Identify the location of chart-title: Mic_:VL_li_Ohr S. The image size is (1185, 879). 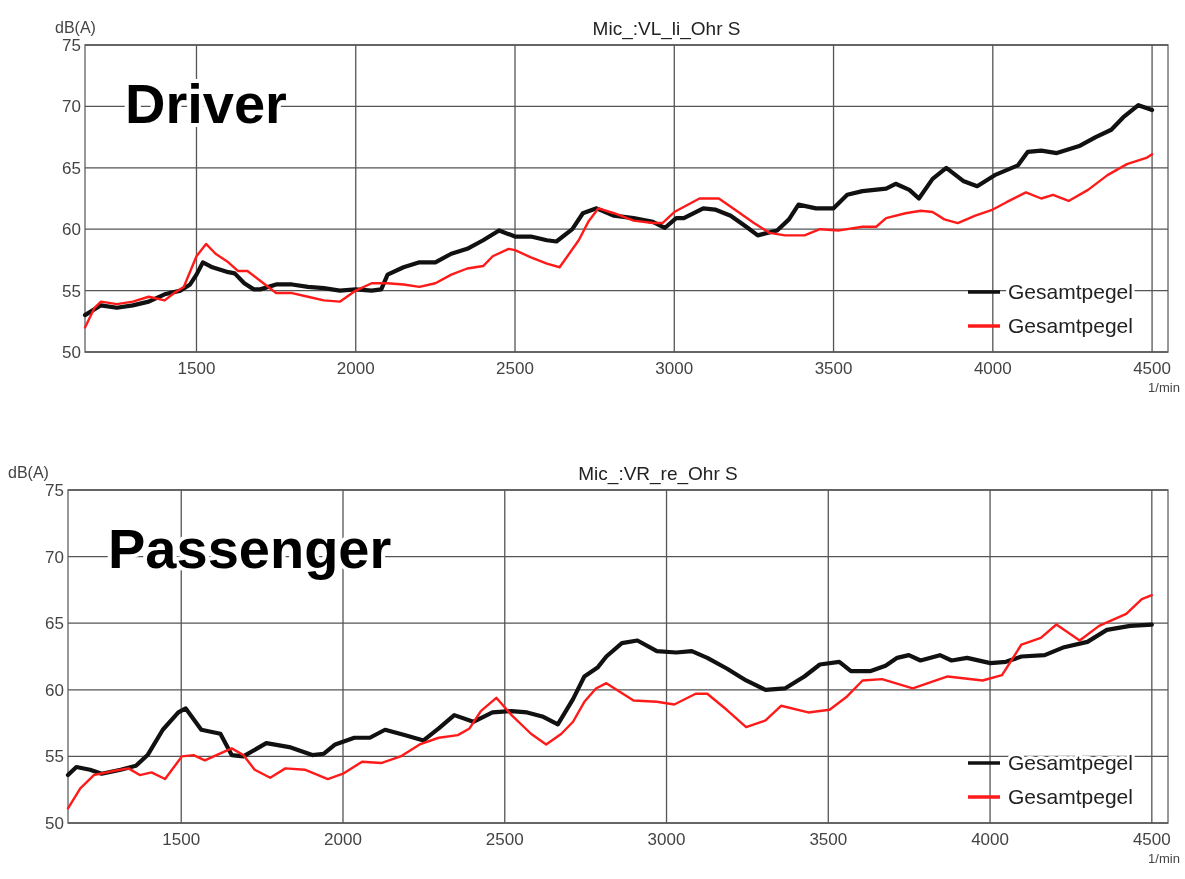
(666, 29).